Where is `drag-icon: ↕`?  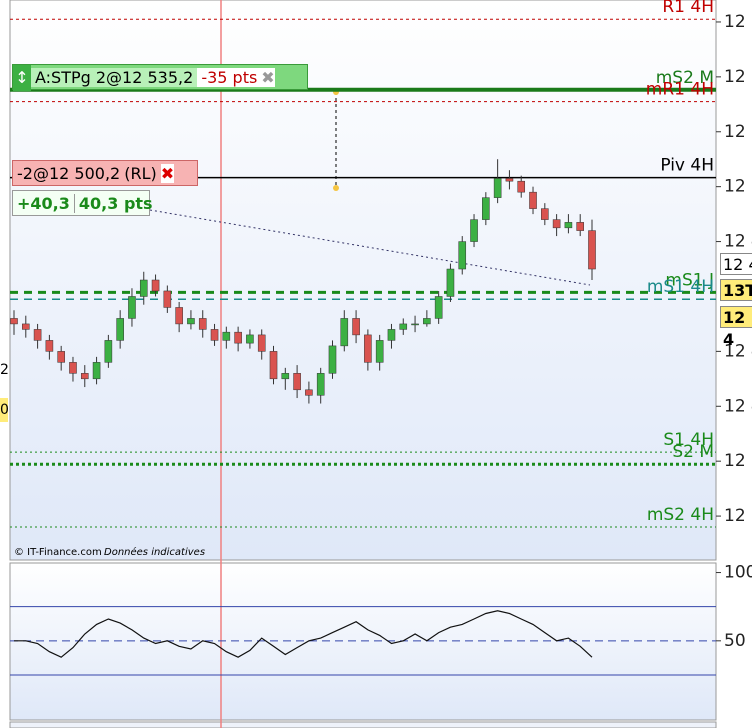 drag-icon: ↕ is located at coordinates (22, 78).